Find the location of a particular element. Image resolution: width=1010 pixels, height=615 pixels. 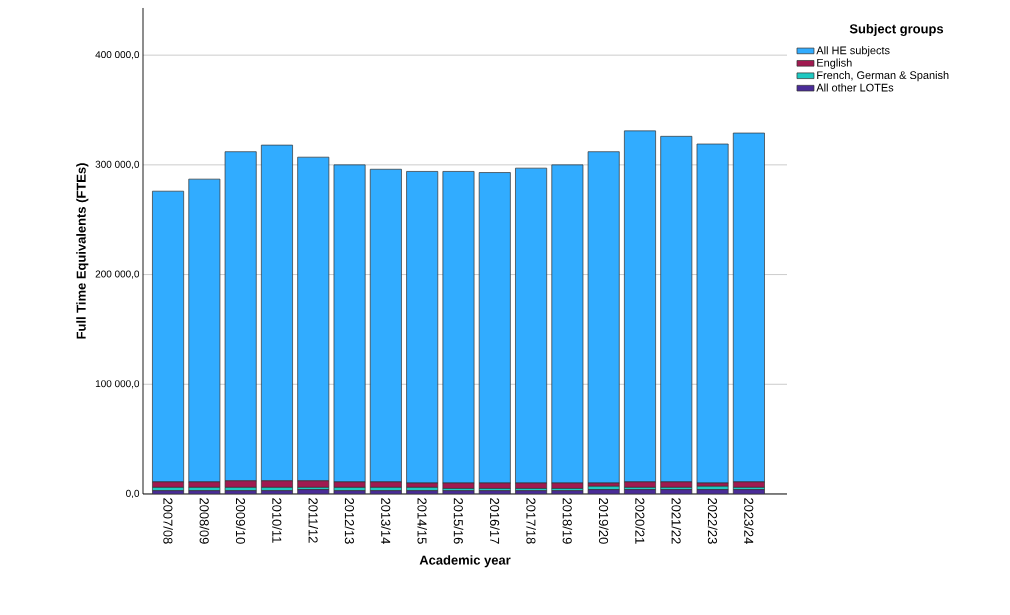

y-tick-label: 300 000,0 is located at coordinates (117, 164).